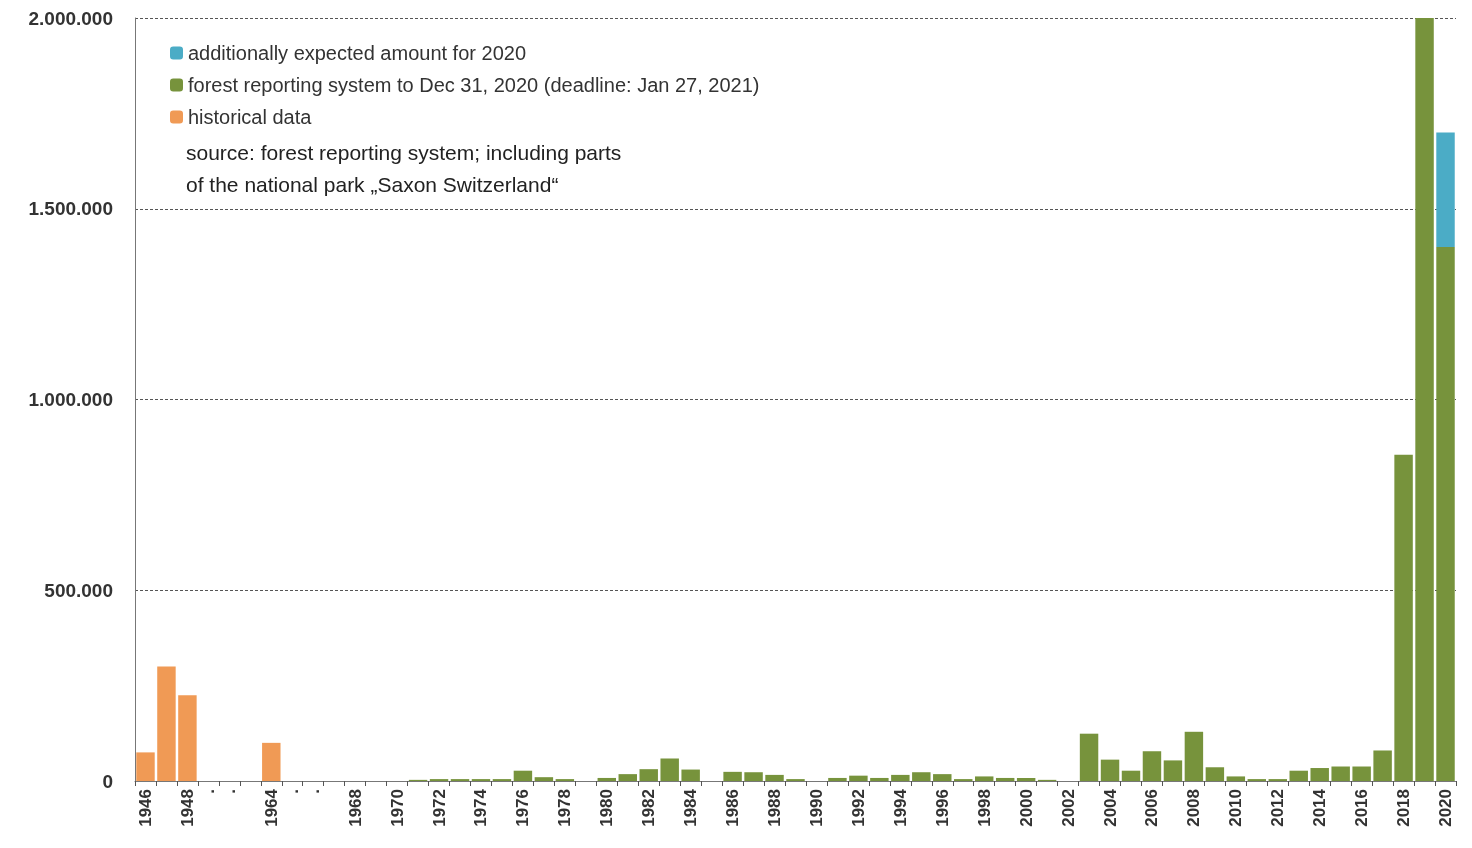 This screenshot has width=1472, height=848. Describe the element at coordinates (439, 808) in the screenshot. I see `x-tick-label: 1972` at that location.